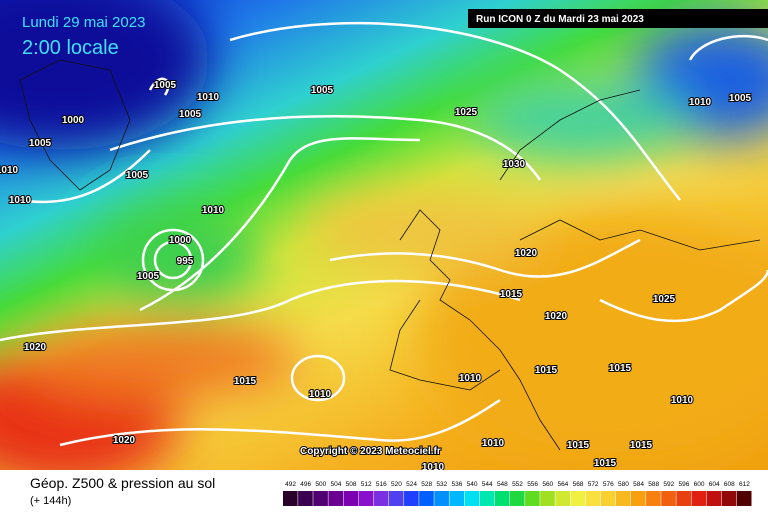 This screenshot has height=512, width=768. I want to click on scale-label: 520, so click(396, 484).